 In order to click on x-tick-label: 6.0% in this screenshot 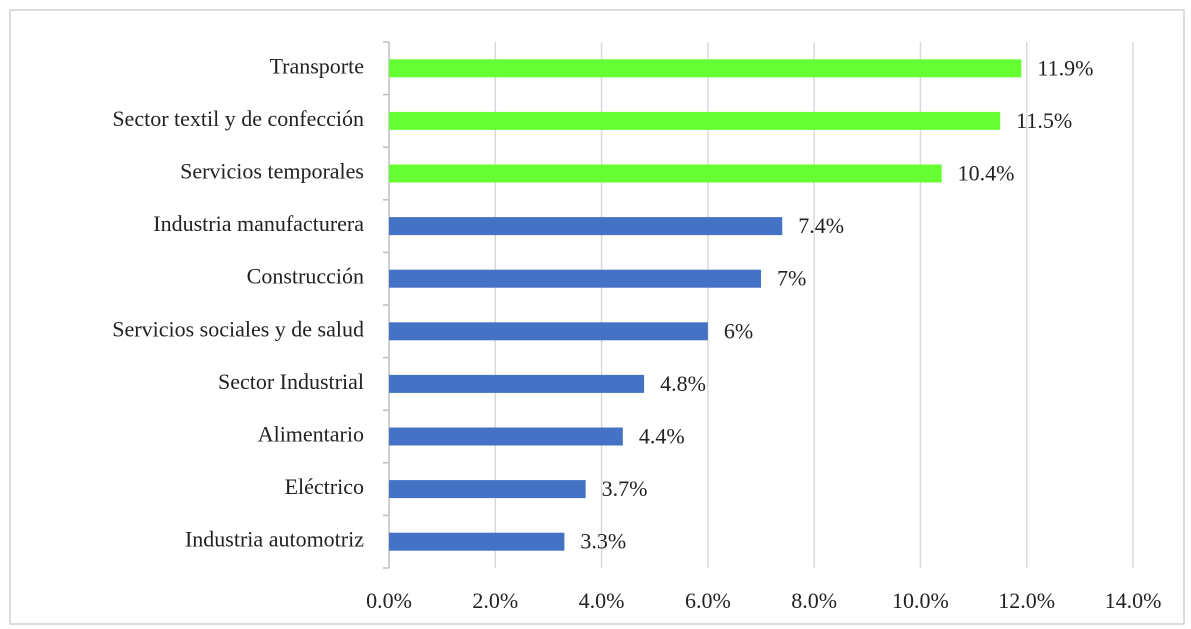, I will do `click(708, 600)`.